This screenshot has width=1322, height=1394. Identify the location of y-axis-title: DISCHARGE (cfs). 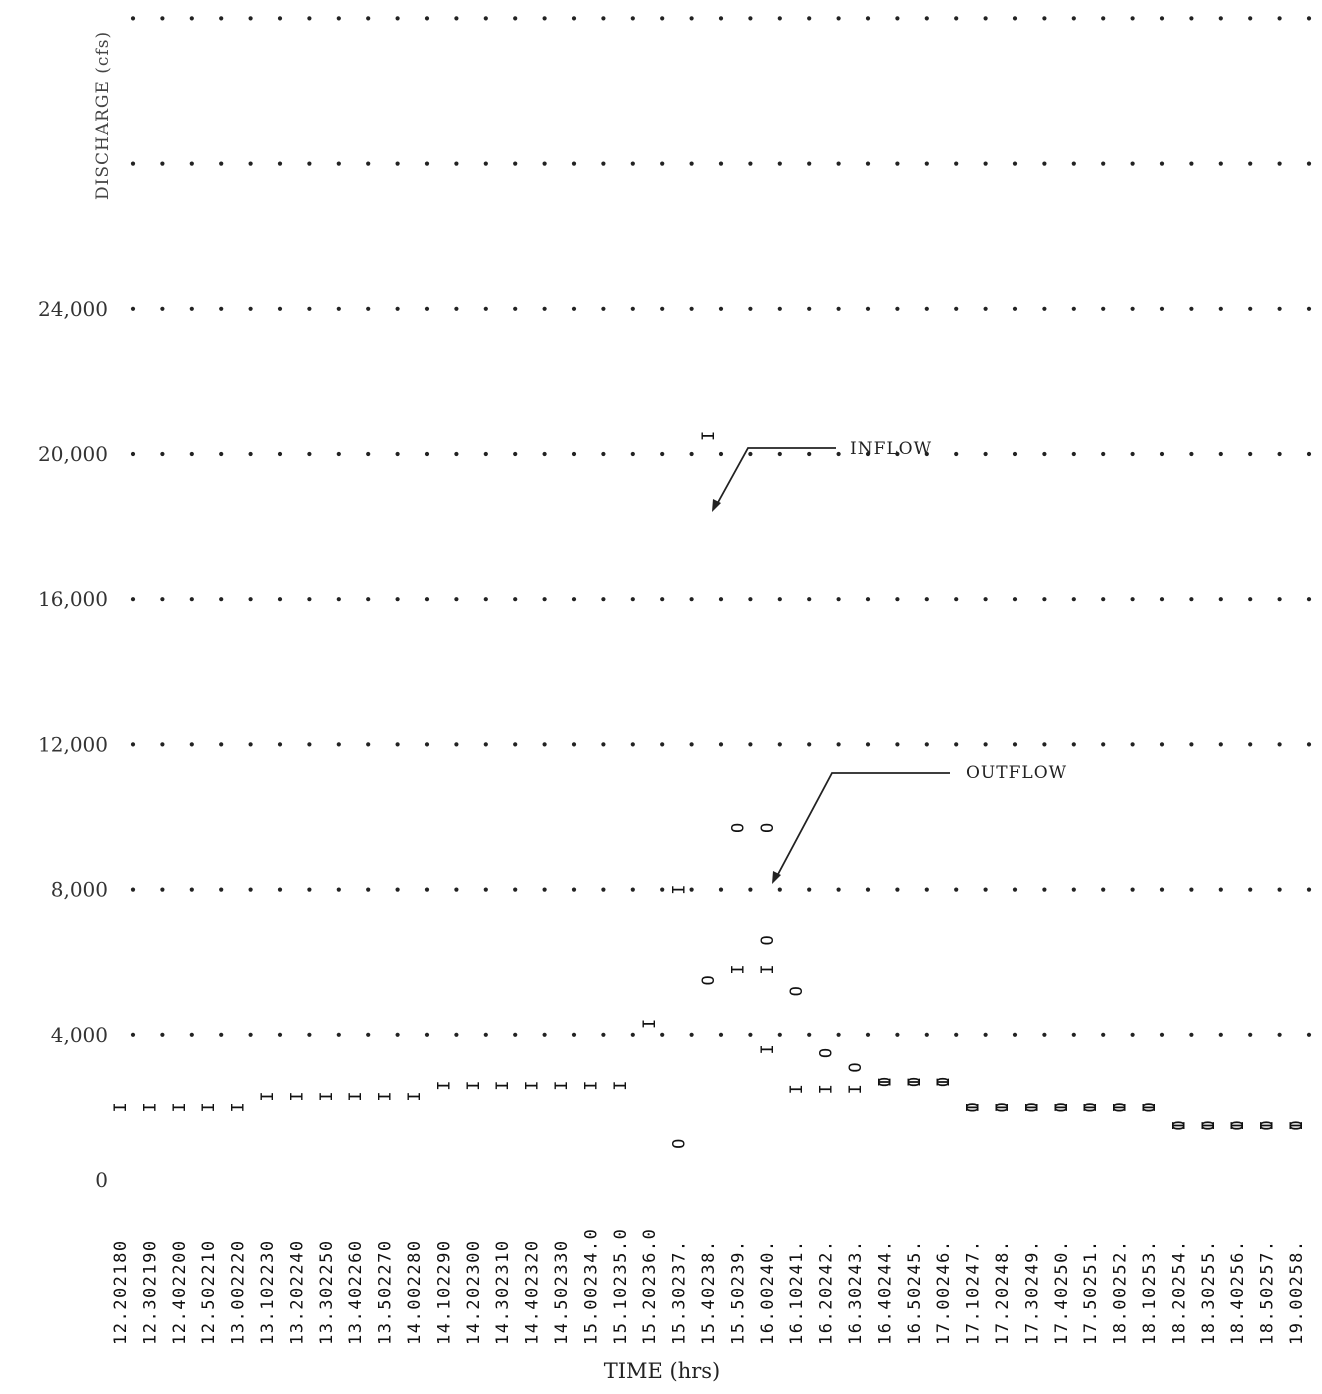
(103, 115).